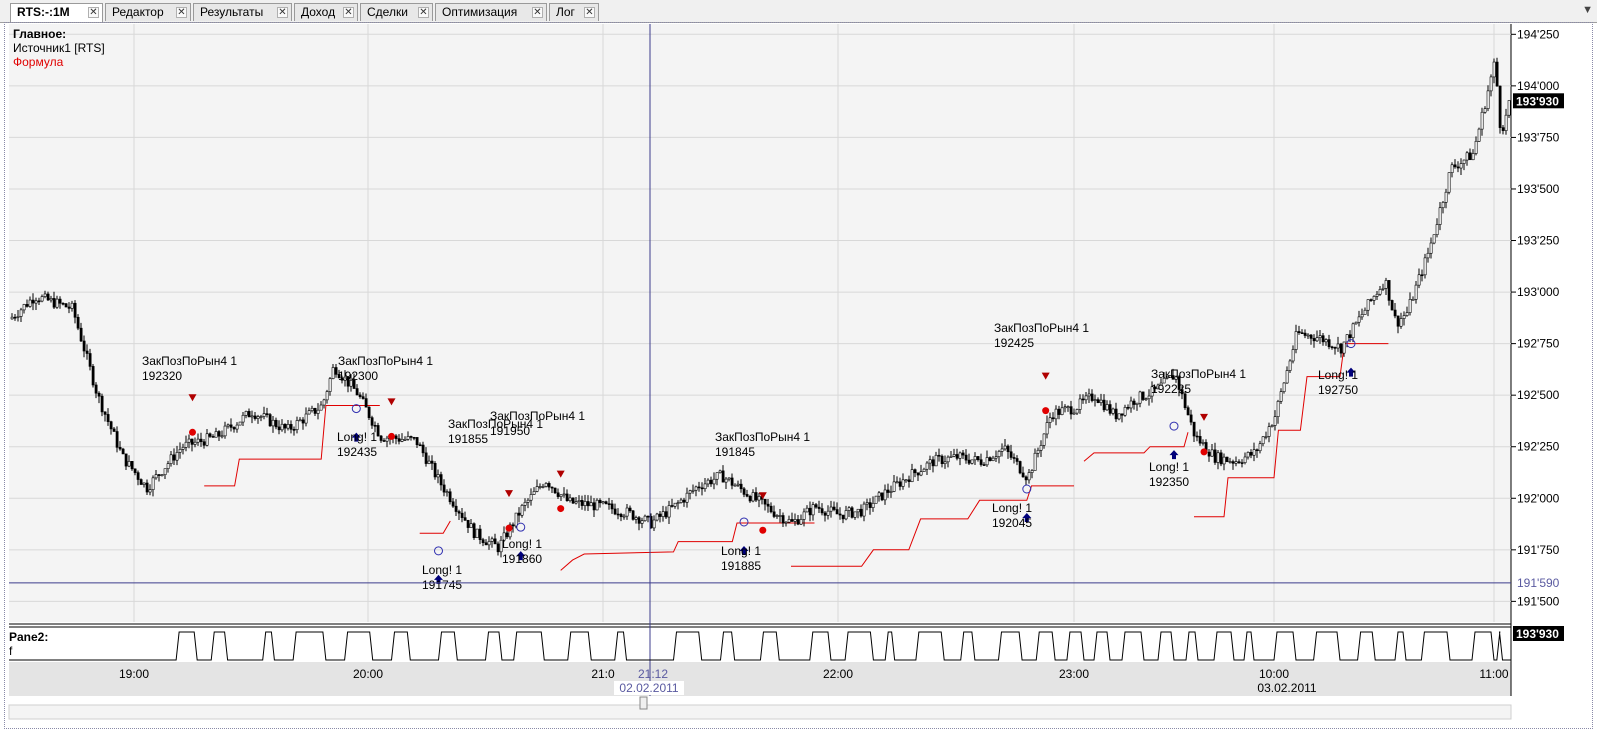  I want to click on signal-label: Long! 1, so click(1338, 375).